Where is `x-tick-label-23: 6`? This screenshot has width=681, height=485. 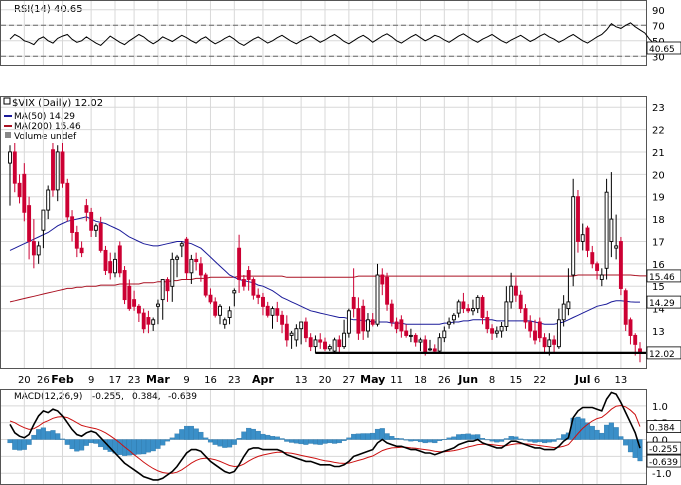
x-tick-label-23: 6 is located at coordinates (597, 380).